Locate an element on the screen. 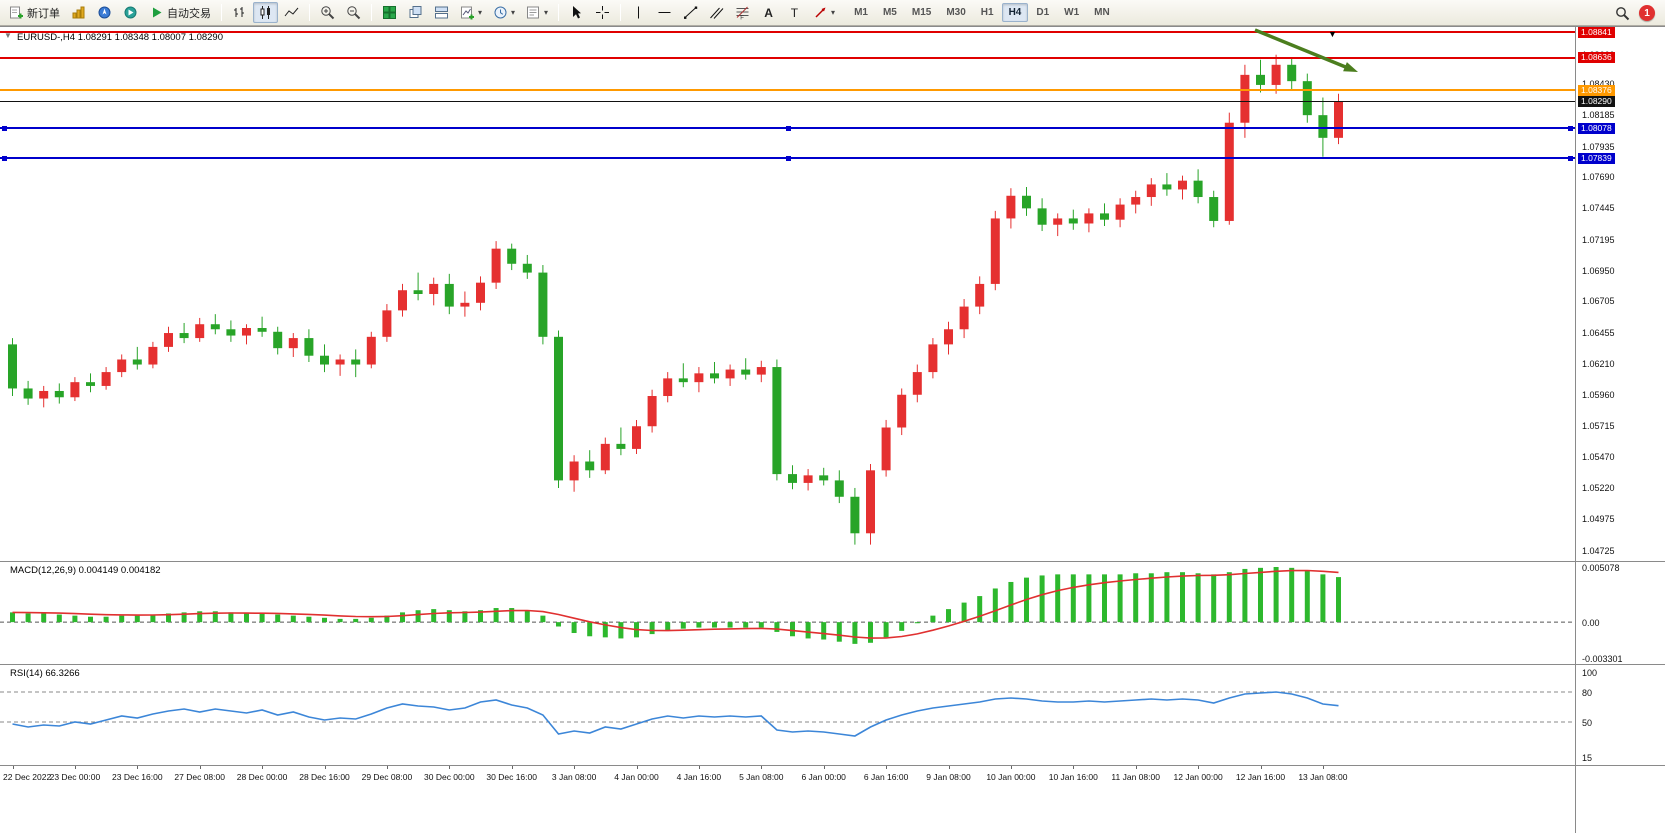  timeframe-button-m1: M1 is located at coordinates (861, 12).